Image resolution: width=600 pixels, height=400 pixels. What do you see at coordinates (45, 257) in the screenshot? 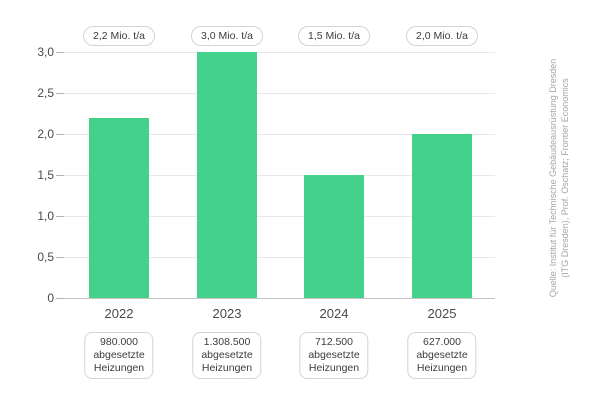
I see `y-axis-label: 0,5` at bounding box center [45, 257].